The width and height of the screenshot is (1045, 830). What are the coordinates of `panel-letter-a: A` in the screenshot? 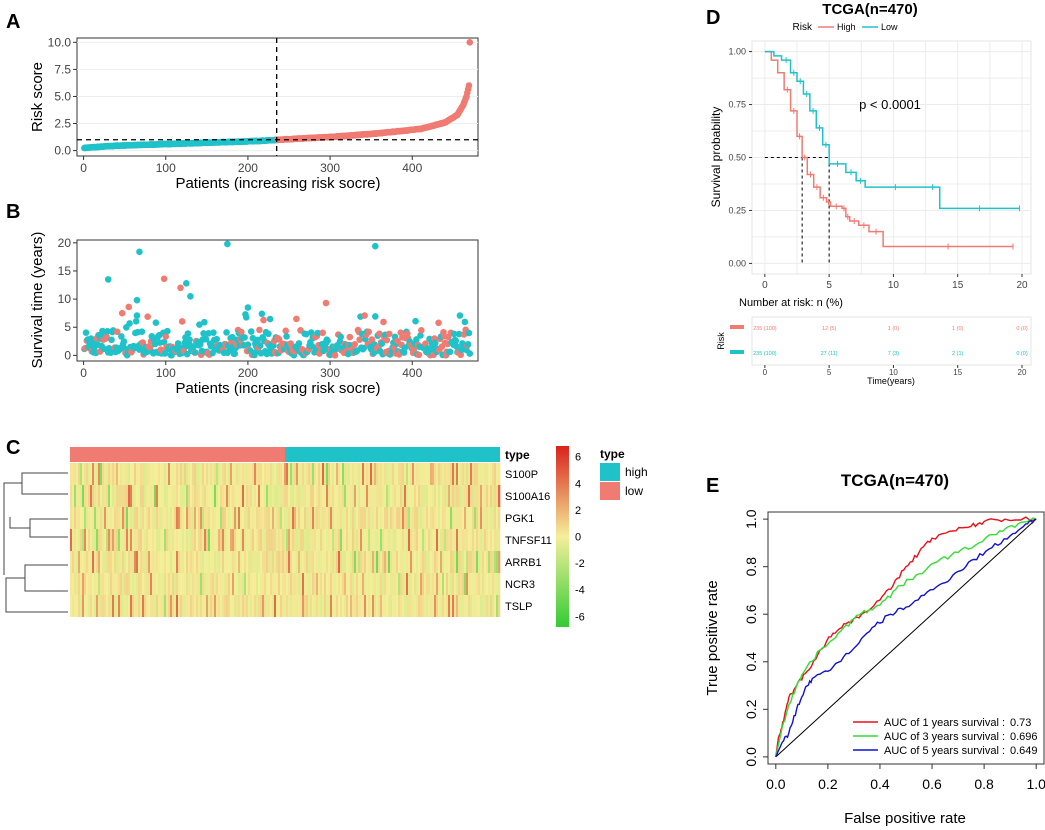 It's located at (13, 22).